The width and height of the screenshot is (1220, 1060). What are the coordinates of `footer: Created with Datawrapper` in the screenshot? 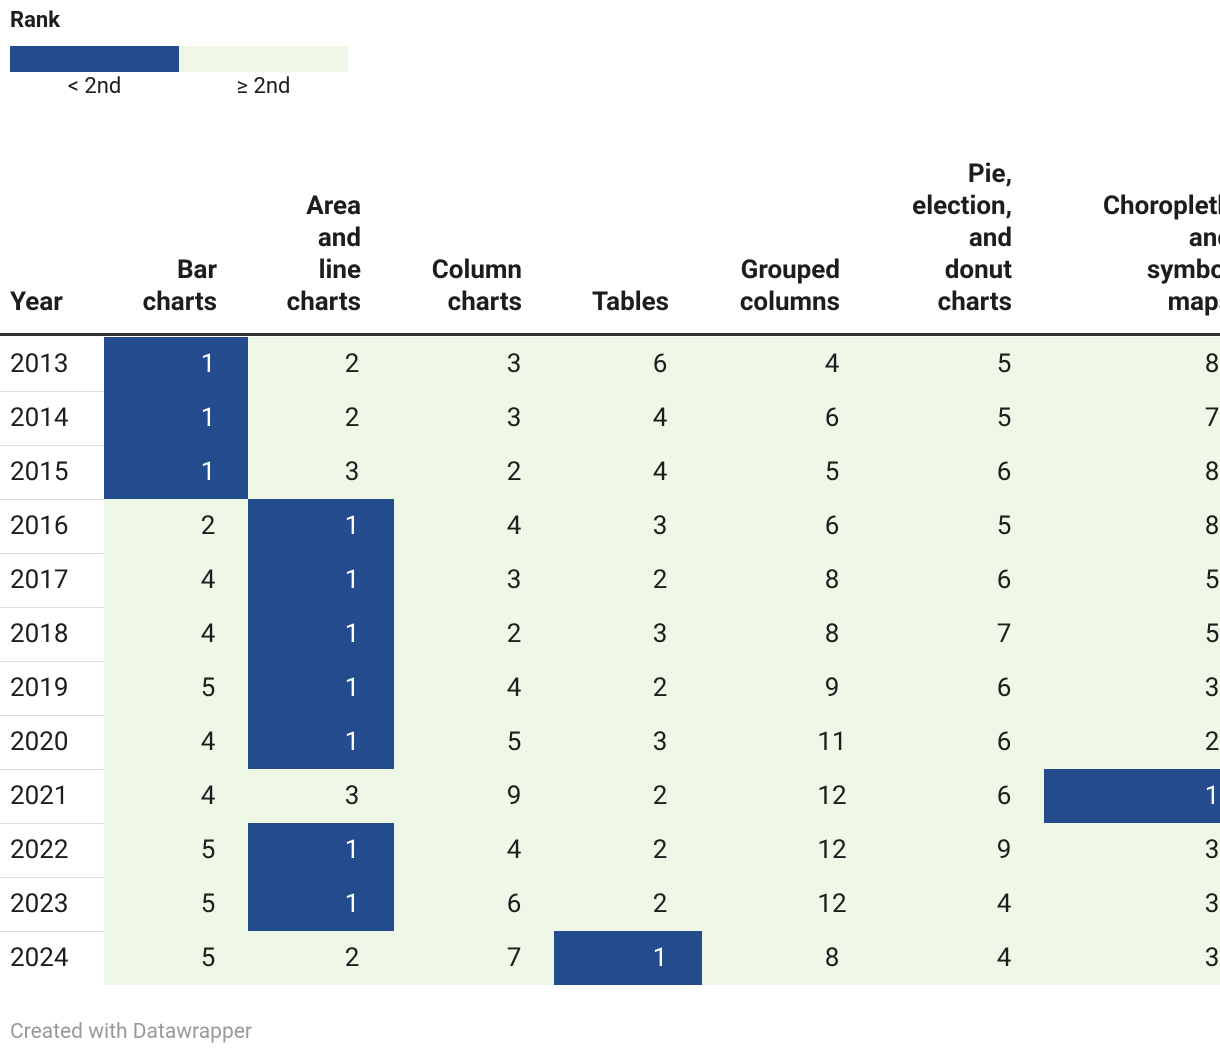 It's located at (131, 1032).